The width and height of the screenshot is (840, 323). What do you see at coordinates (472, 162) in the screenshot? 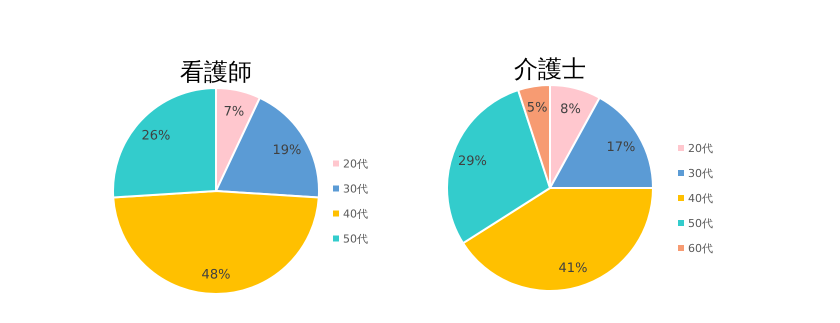
I see `data-label: 29%` at bounding box center [472, 162].